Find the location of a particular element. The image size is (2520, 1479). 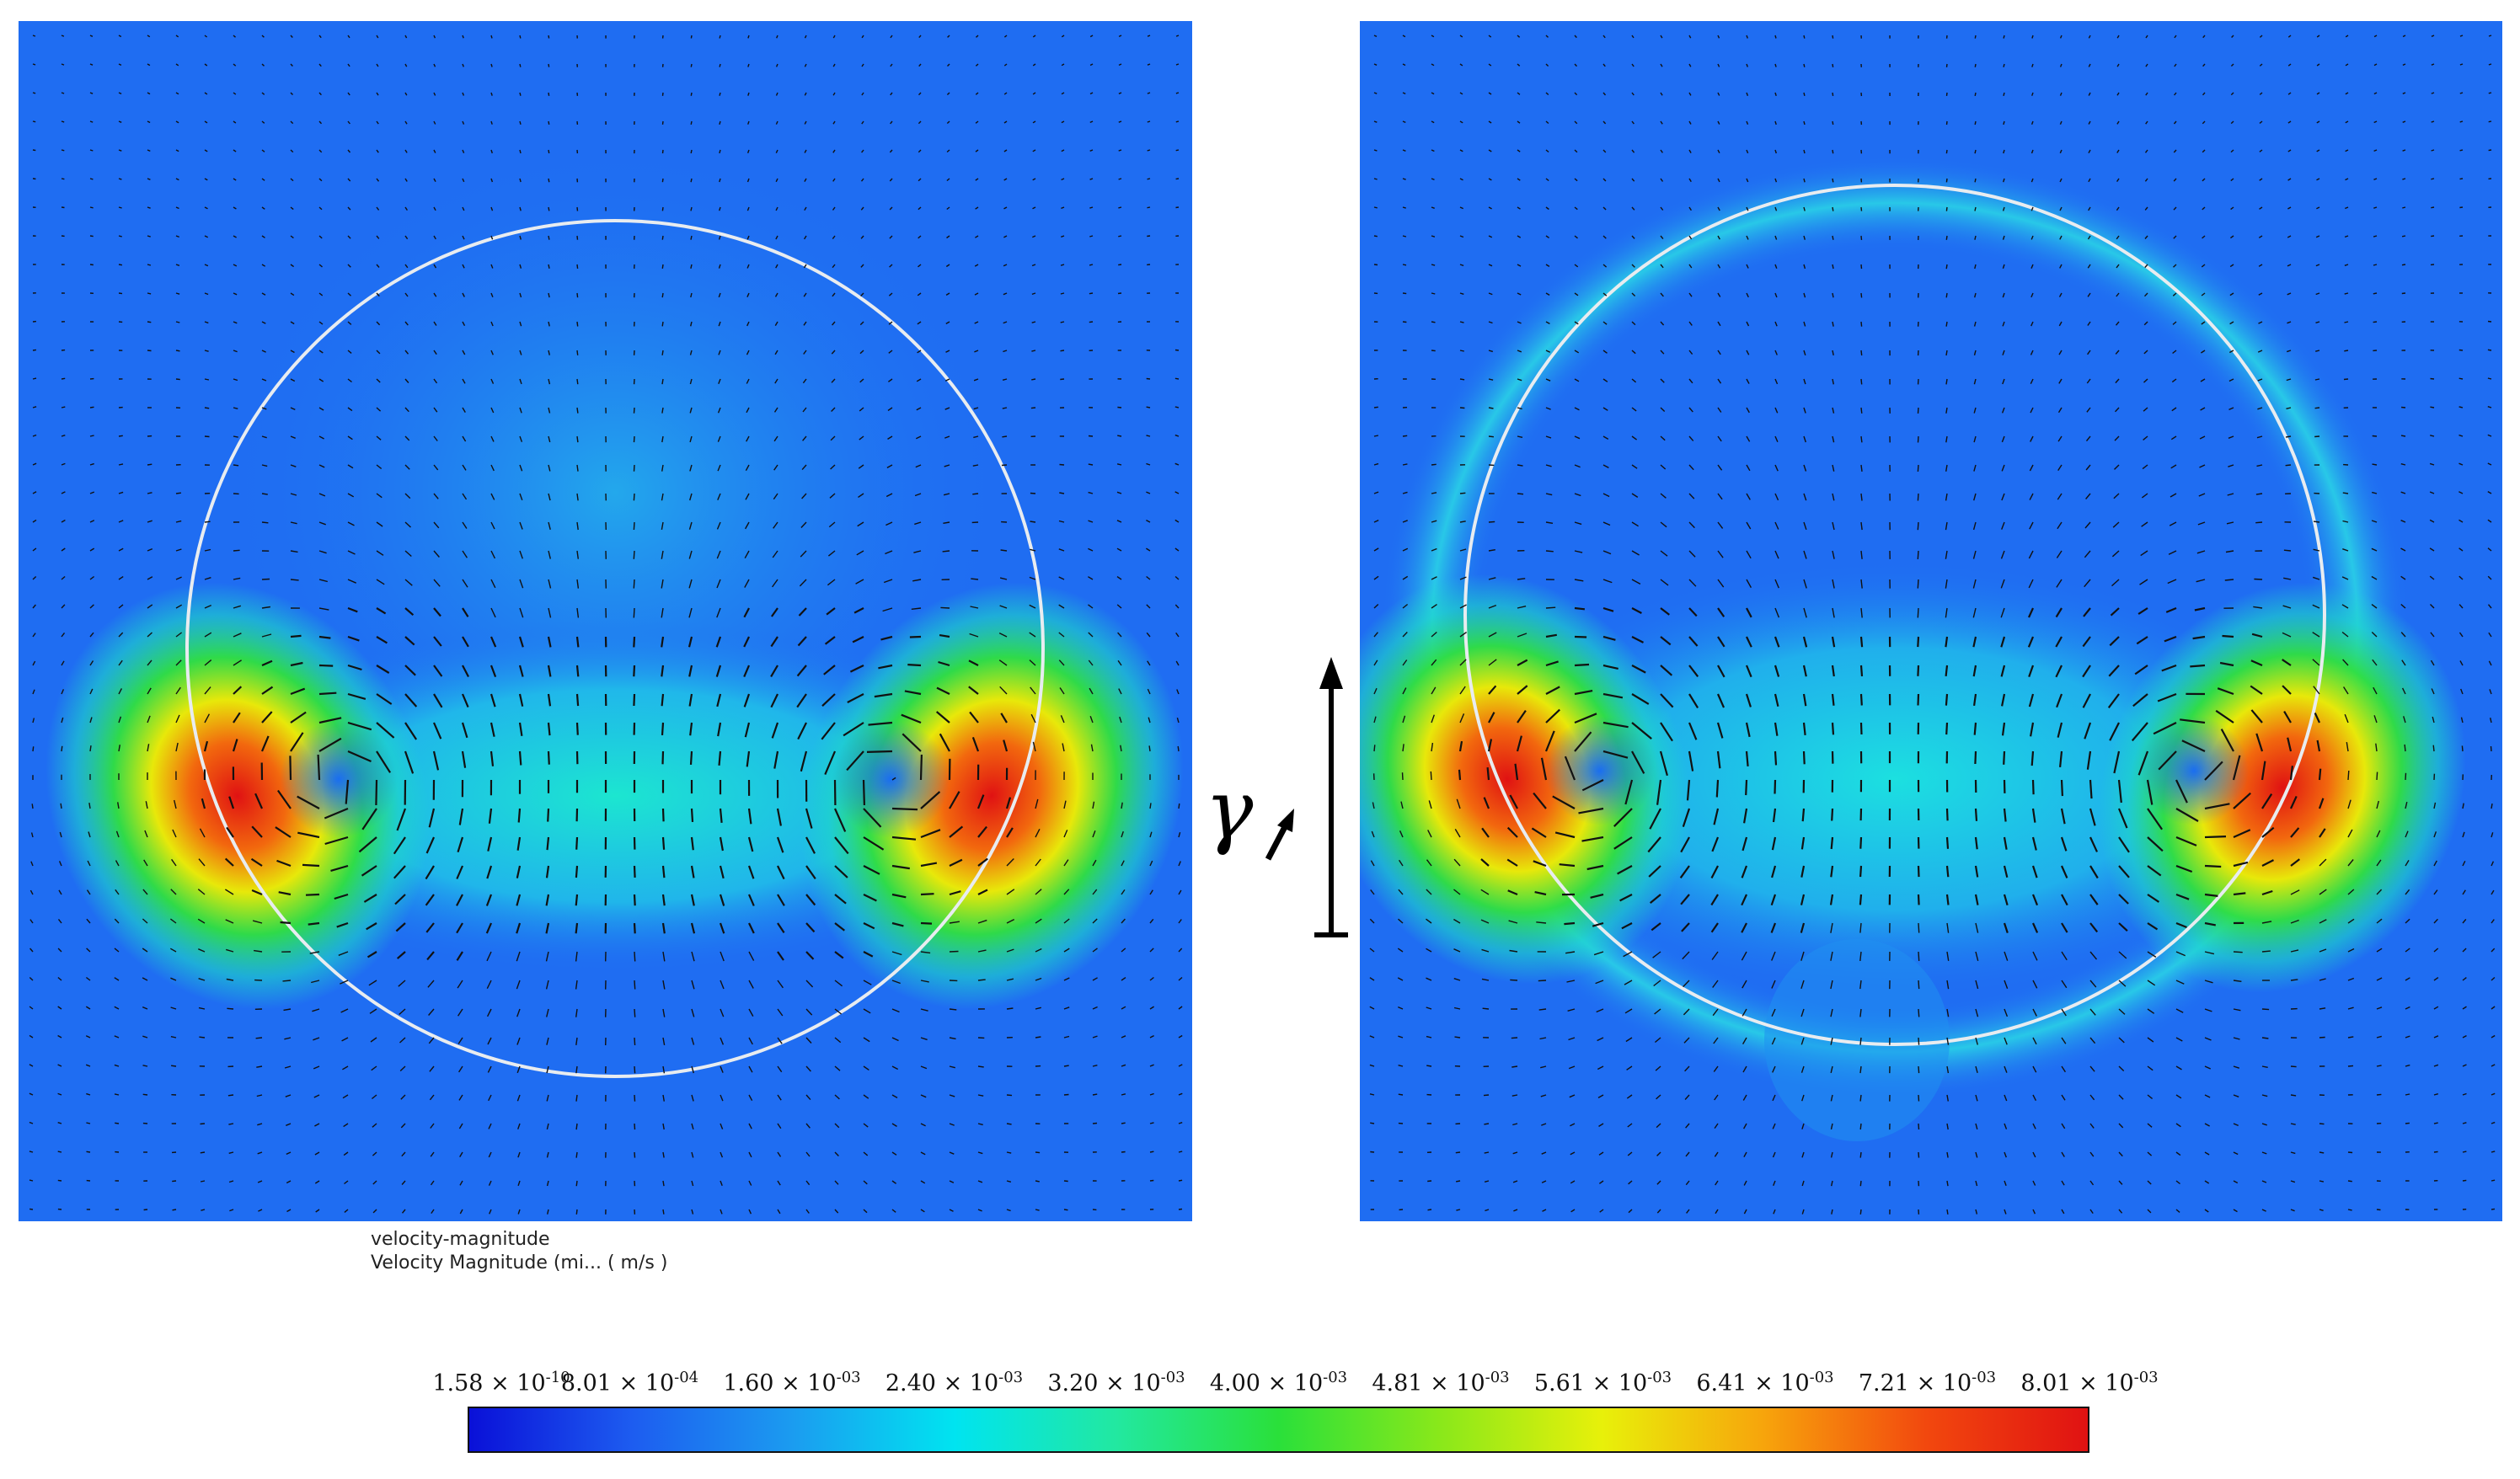

wake-region is located at coordinates (1857, 1040).